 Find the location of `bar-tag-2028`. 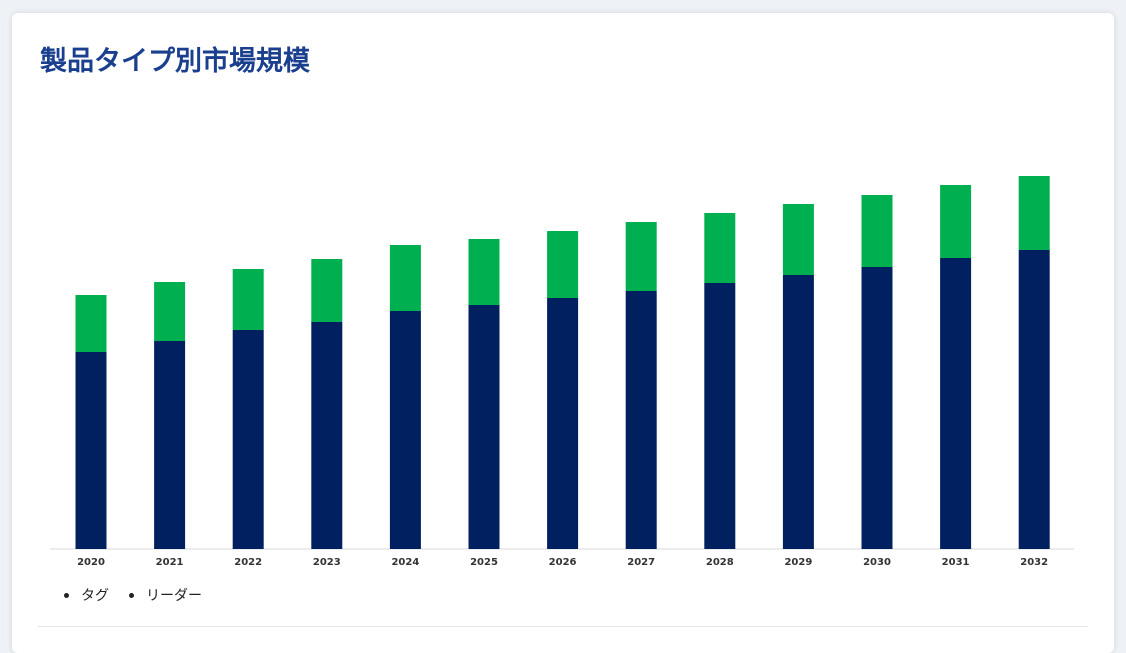

bar-tag-2028 is located at coordinates (720, 416).